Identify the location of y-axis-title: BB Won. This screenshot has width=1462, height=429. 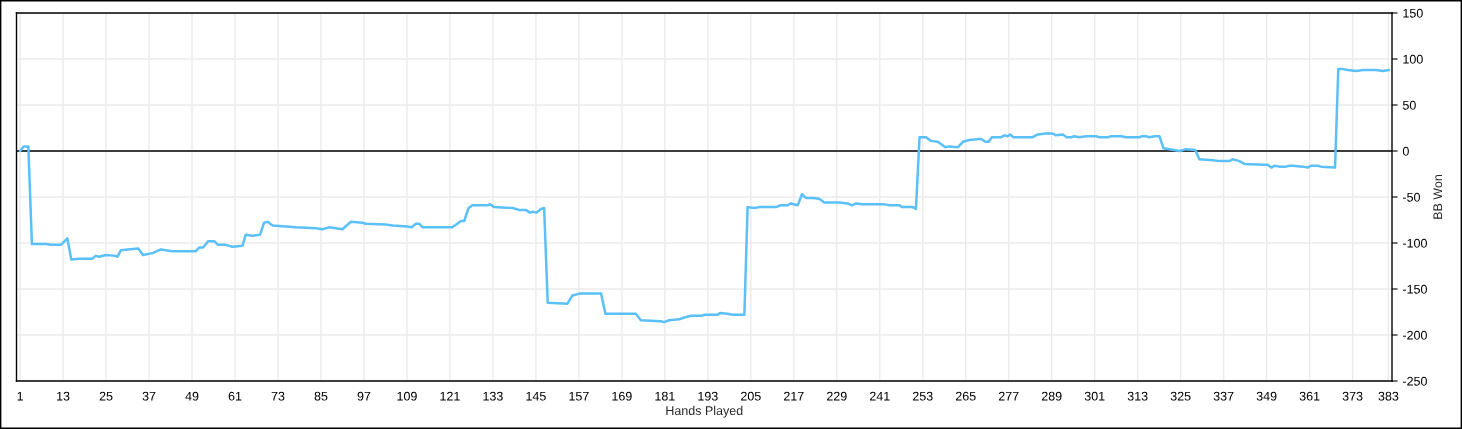
(1438, 197).